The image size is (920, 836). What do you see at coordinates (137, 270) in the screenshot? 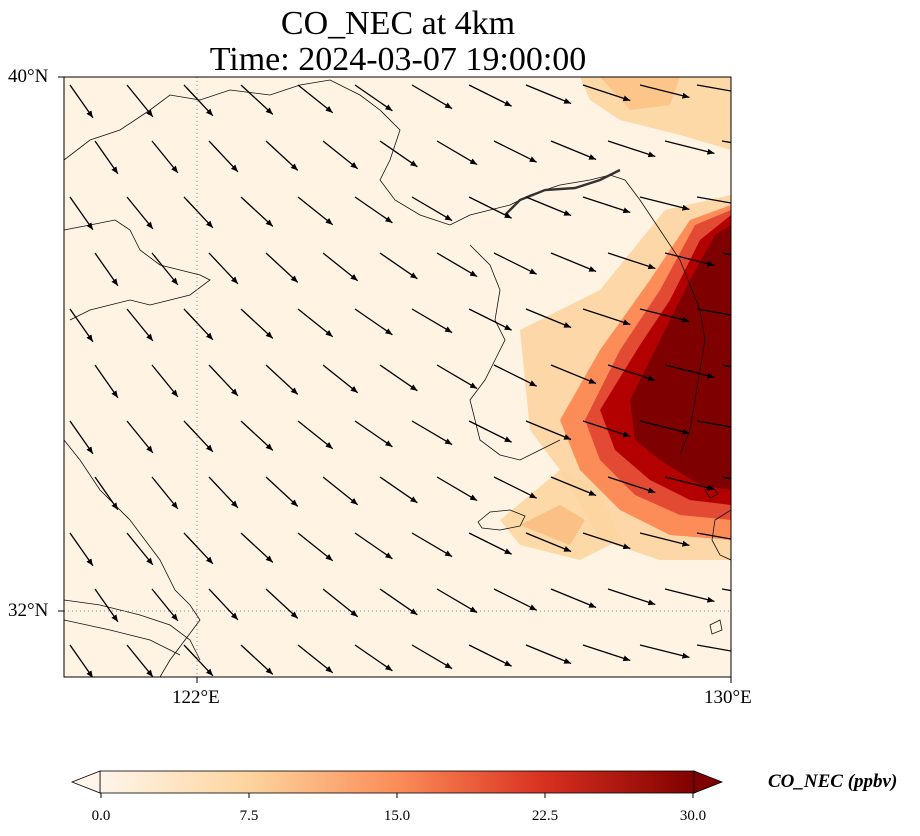
I see `coastline-bohai-west` at bounding box center [137, 270].